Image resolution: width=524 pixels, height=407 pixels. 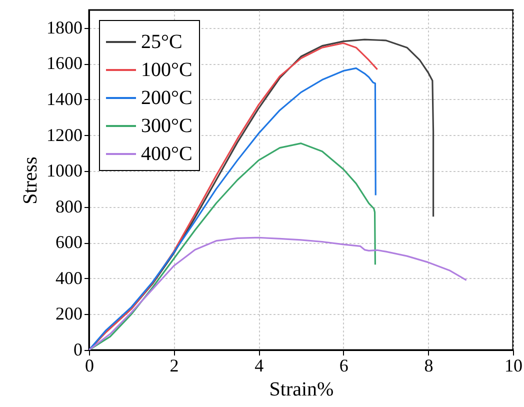 I want to click on x-tick-label: 4, so click(x=259, y=366).